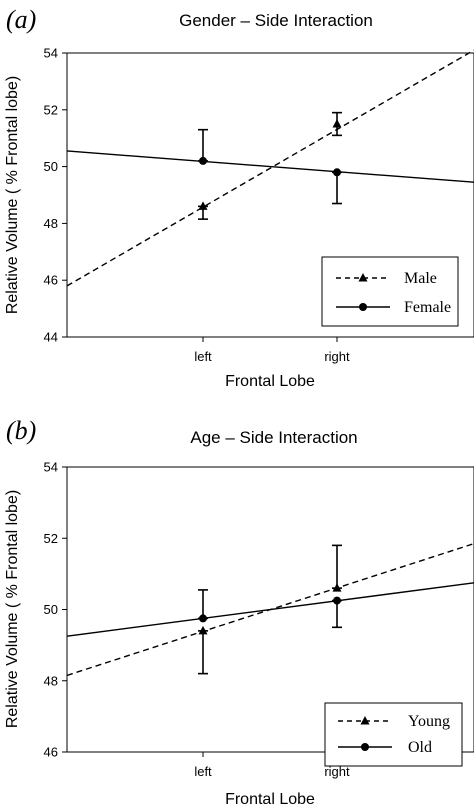 Image resolution: width=474 pixels, height=809 pixels. What do you see at coordinates (272, 350) in the screenshot?
I see `x-axis: left right` at bounding box center [272, 350].